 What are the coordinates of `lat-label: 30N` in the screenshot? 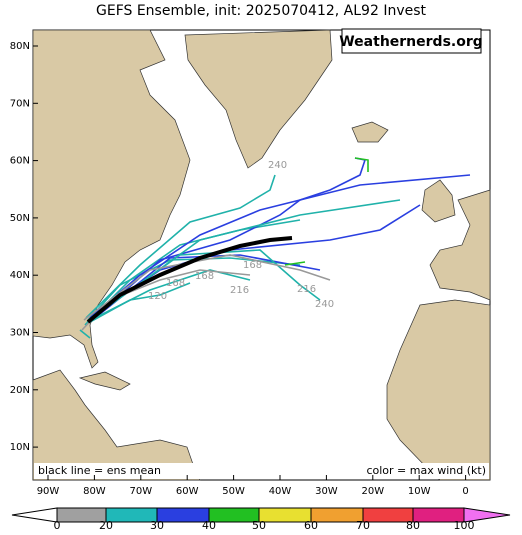 It's located at (20, 333).